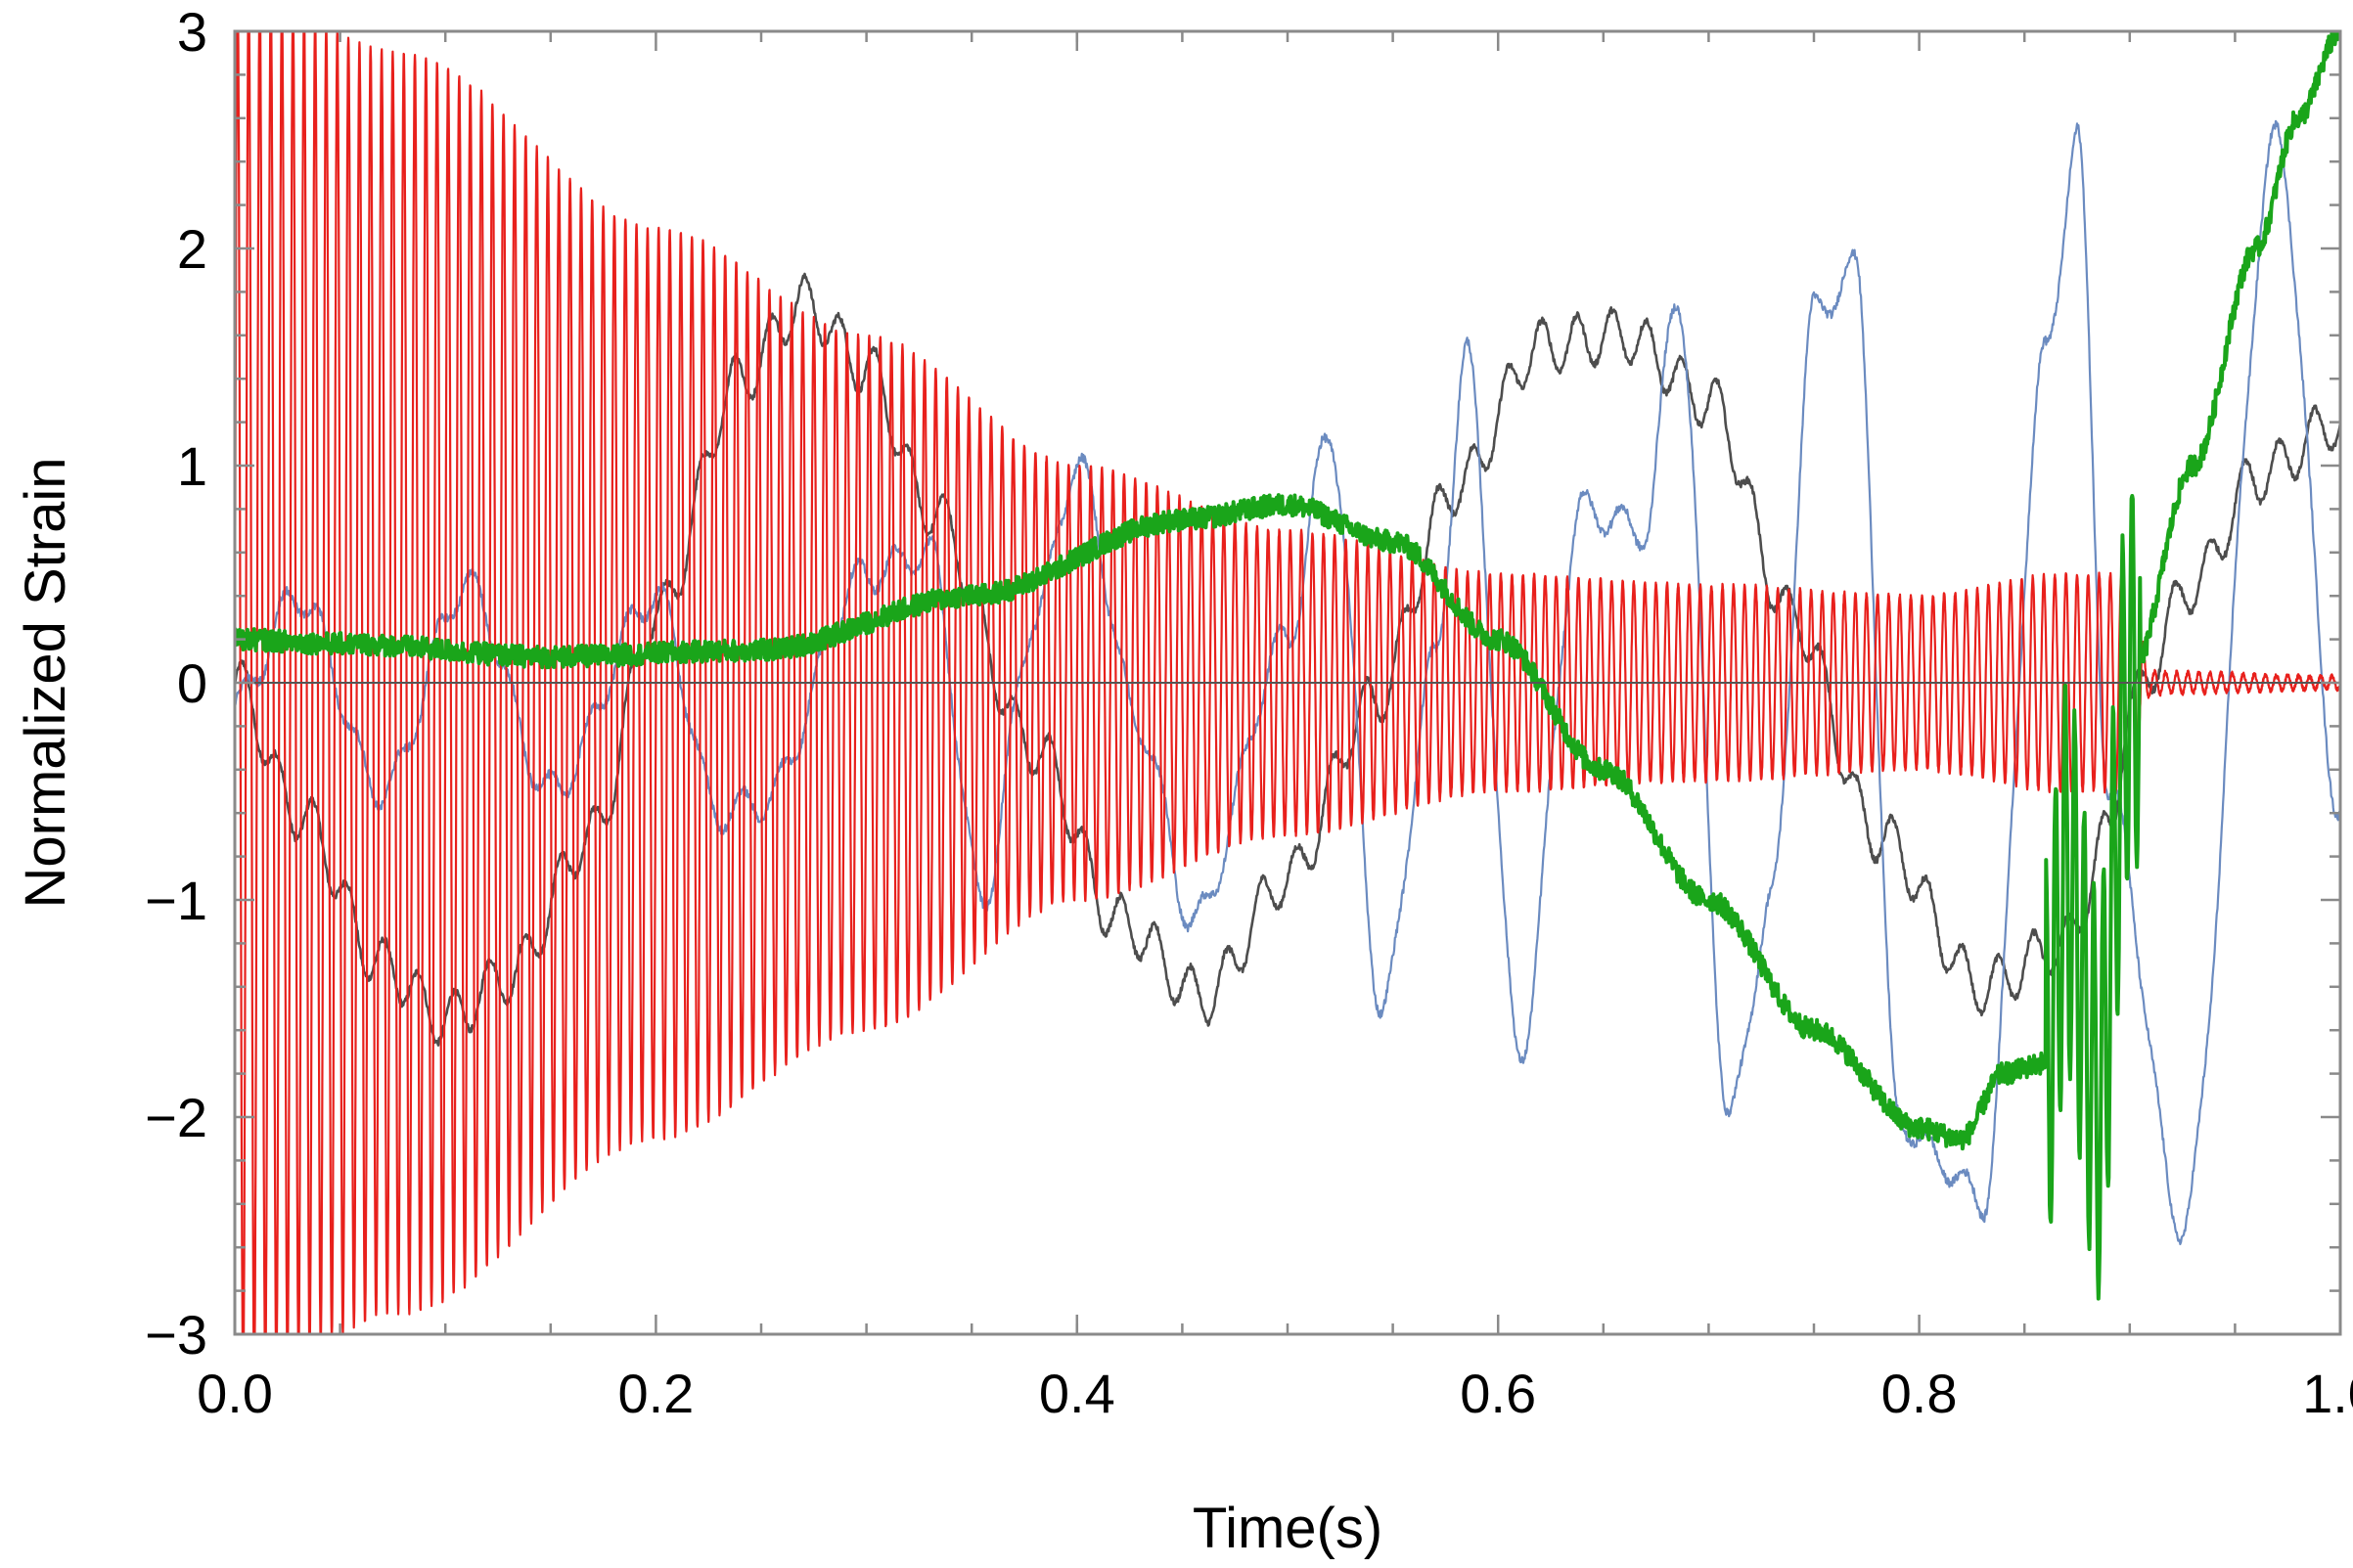 The height and width of the screenshot is (1568, 2353). I want to click on y-tick-label: −3, so click(176, 1335).